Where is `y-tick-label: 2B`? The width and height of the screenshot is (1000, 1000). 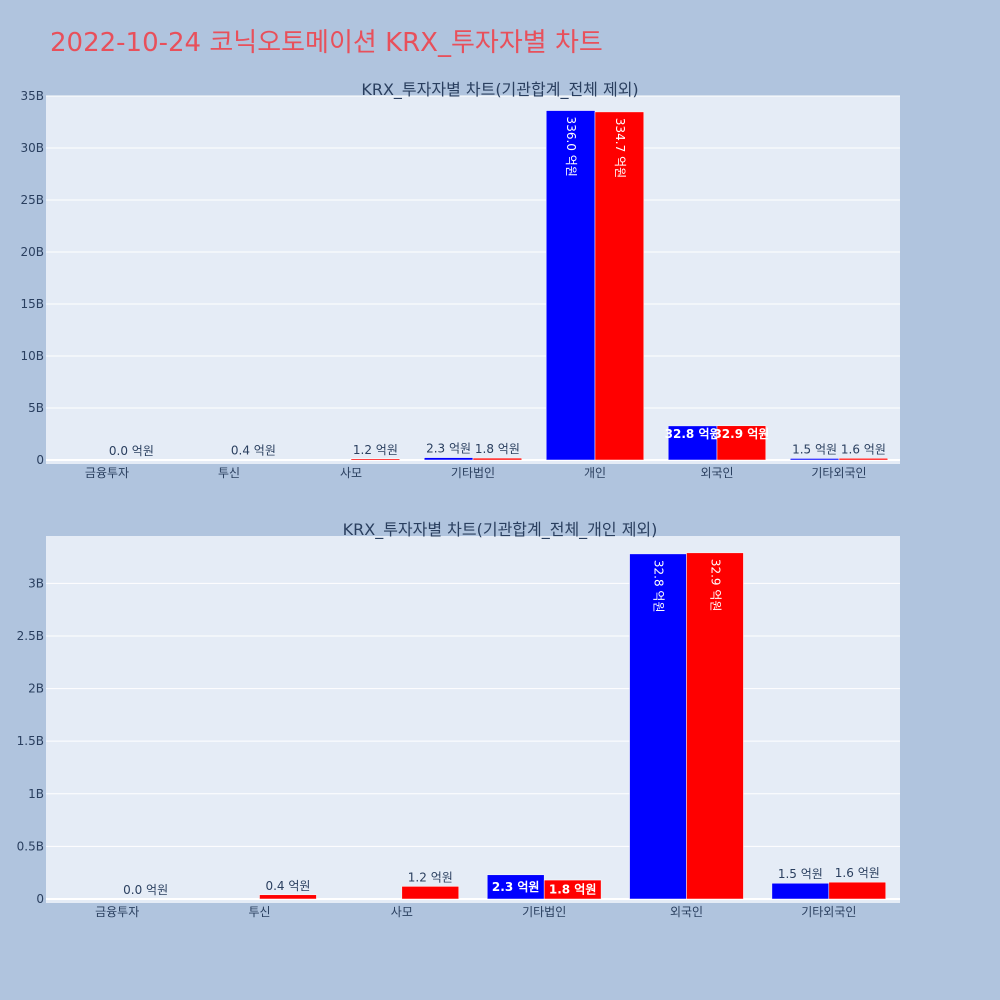
y-tick-label: 2B is located at coordinates (36, 689).